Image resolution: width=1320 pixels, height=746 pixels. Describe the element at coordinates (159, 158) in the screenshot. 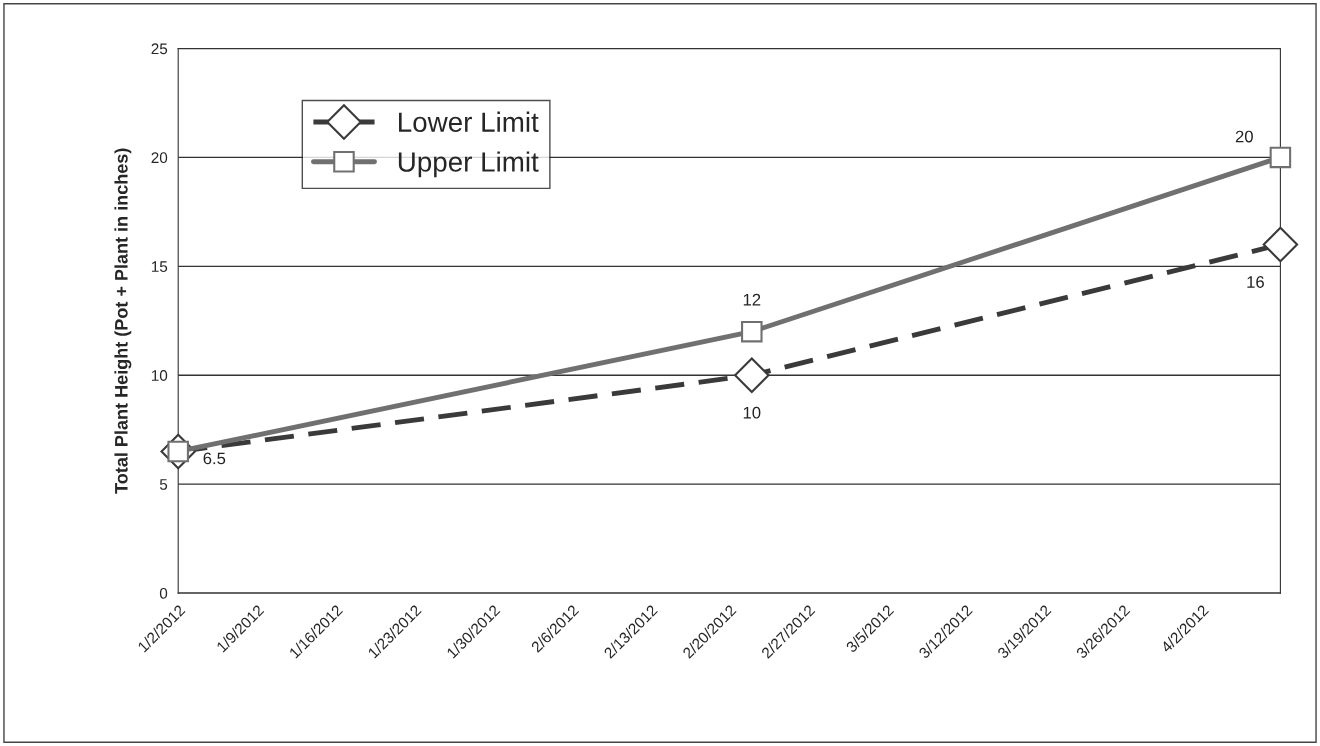

I see `y-tick-label: 20` at that location.